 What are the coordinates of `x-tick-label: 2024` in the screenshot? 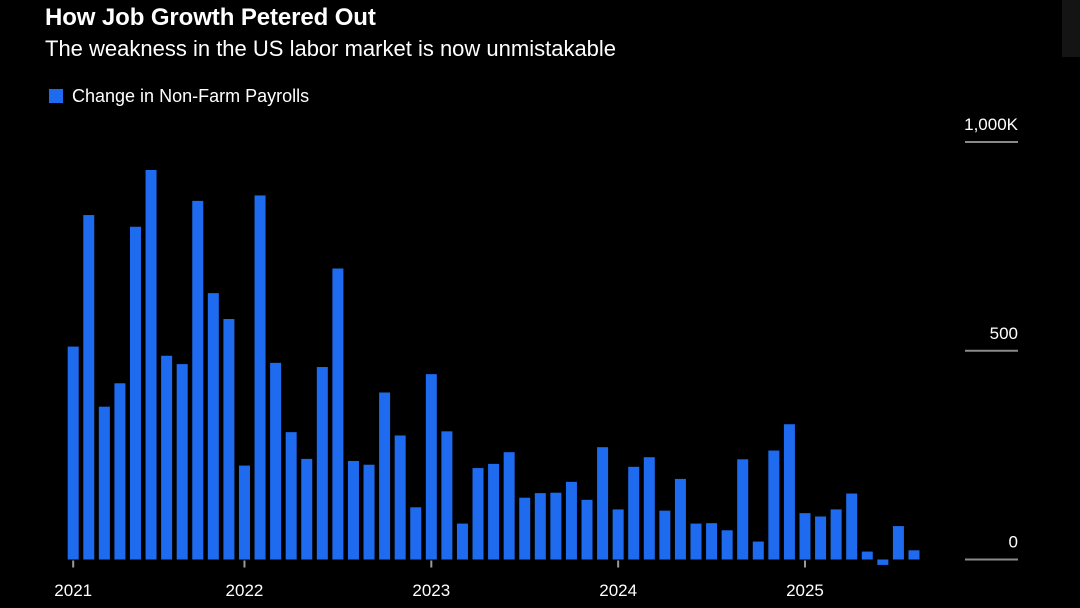 It's located at (618, 590).